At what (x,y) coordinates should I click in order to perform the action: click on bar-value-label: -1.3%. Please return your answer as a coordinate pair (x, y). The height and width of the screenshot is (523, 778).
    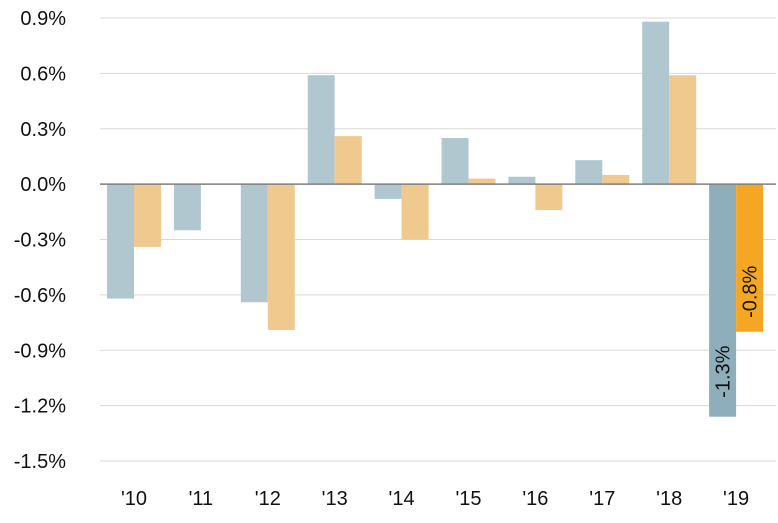
    Looking at the image, I should click on (724, 371).